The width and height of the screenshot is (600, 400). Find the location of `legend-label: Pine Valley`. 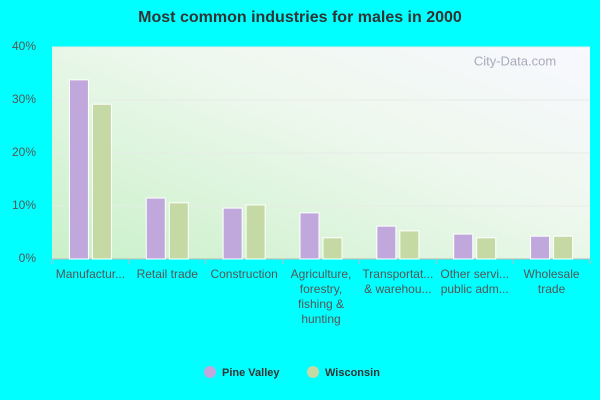

legend-label: Pine Valley is located at coordinates (251, 373).